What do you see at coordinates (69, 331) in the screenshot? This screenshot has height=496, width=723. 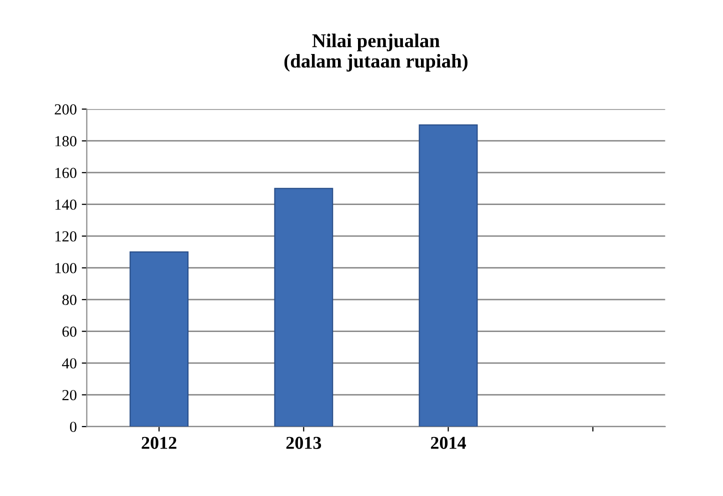 I see `y-tick-label: 60` at bounding box center [69, 331].